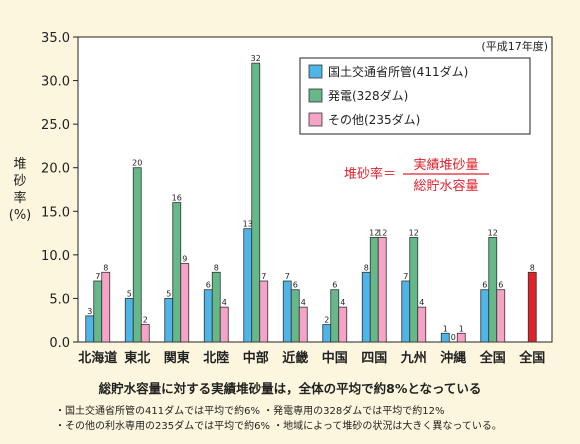 The height and width of the screenshot is (444, 580). What do you see at coordinates (55, 125) in the screenshot?
I see `y-tick-label: 25.0` at bounding box center [55, 125].